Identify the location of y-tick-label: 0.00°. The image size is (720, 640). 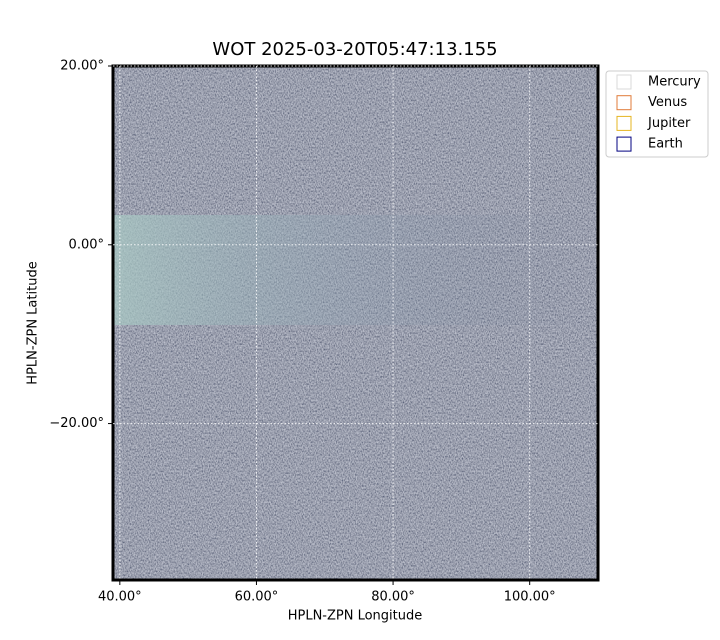
(86, 244).